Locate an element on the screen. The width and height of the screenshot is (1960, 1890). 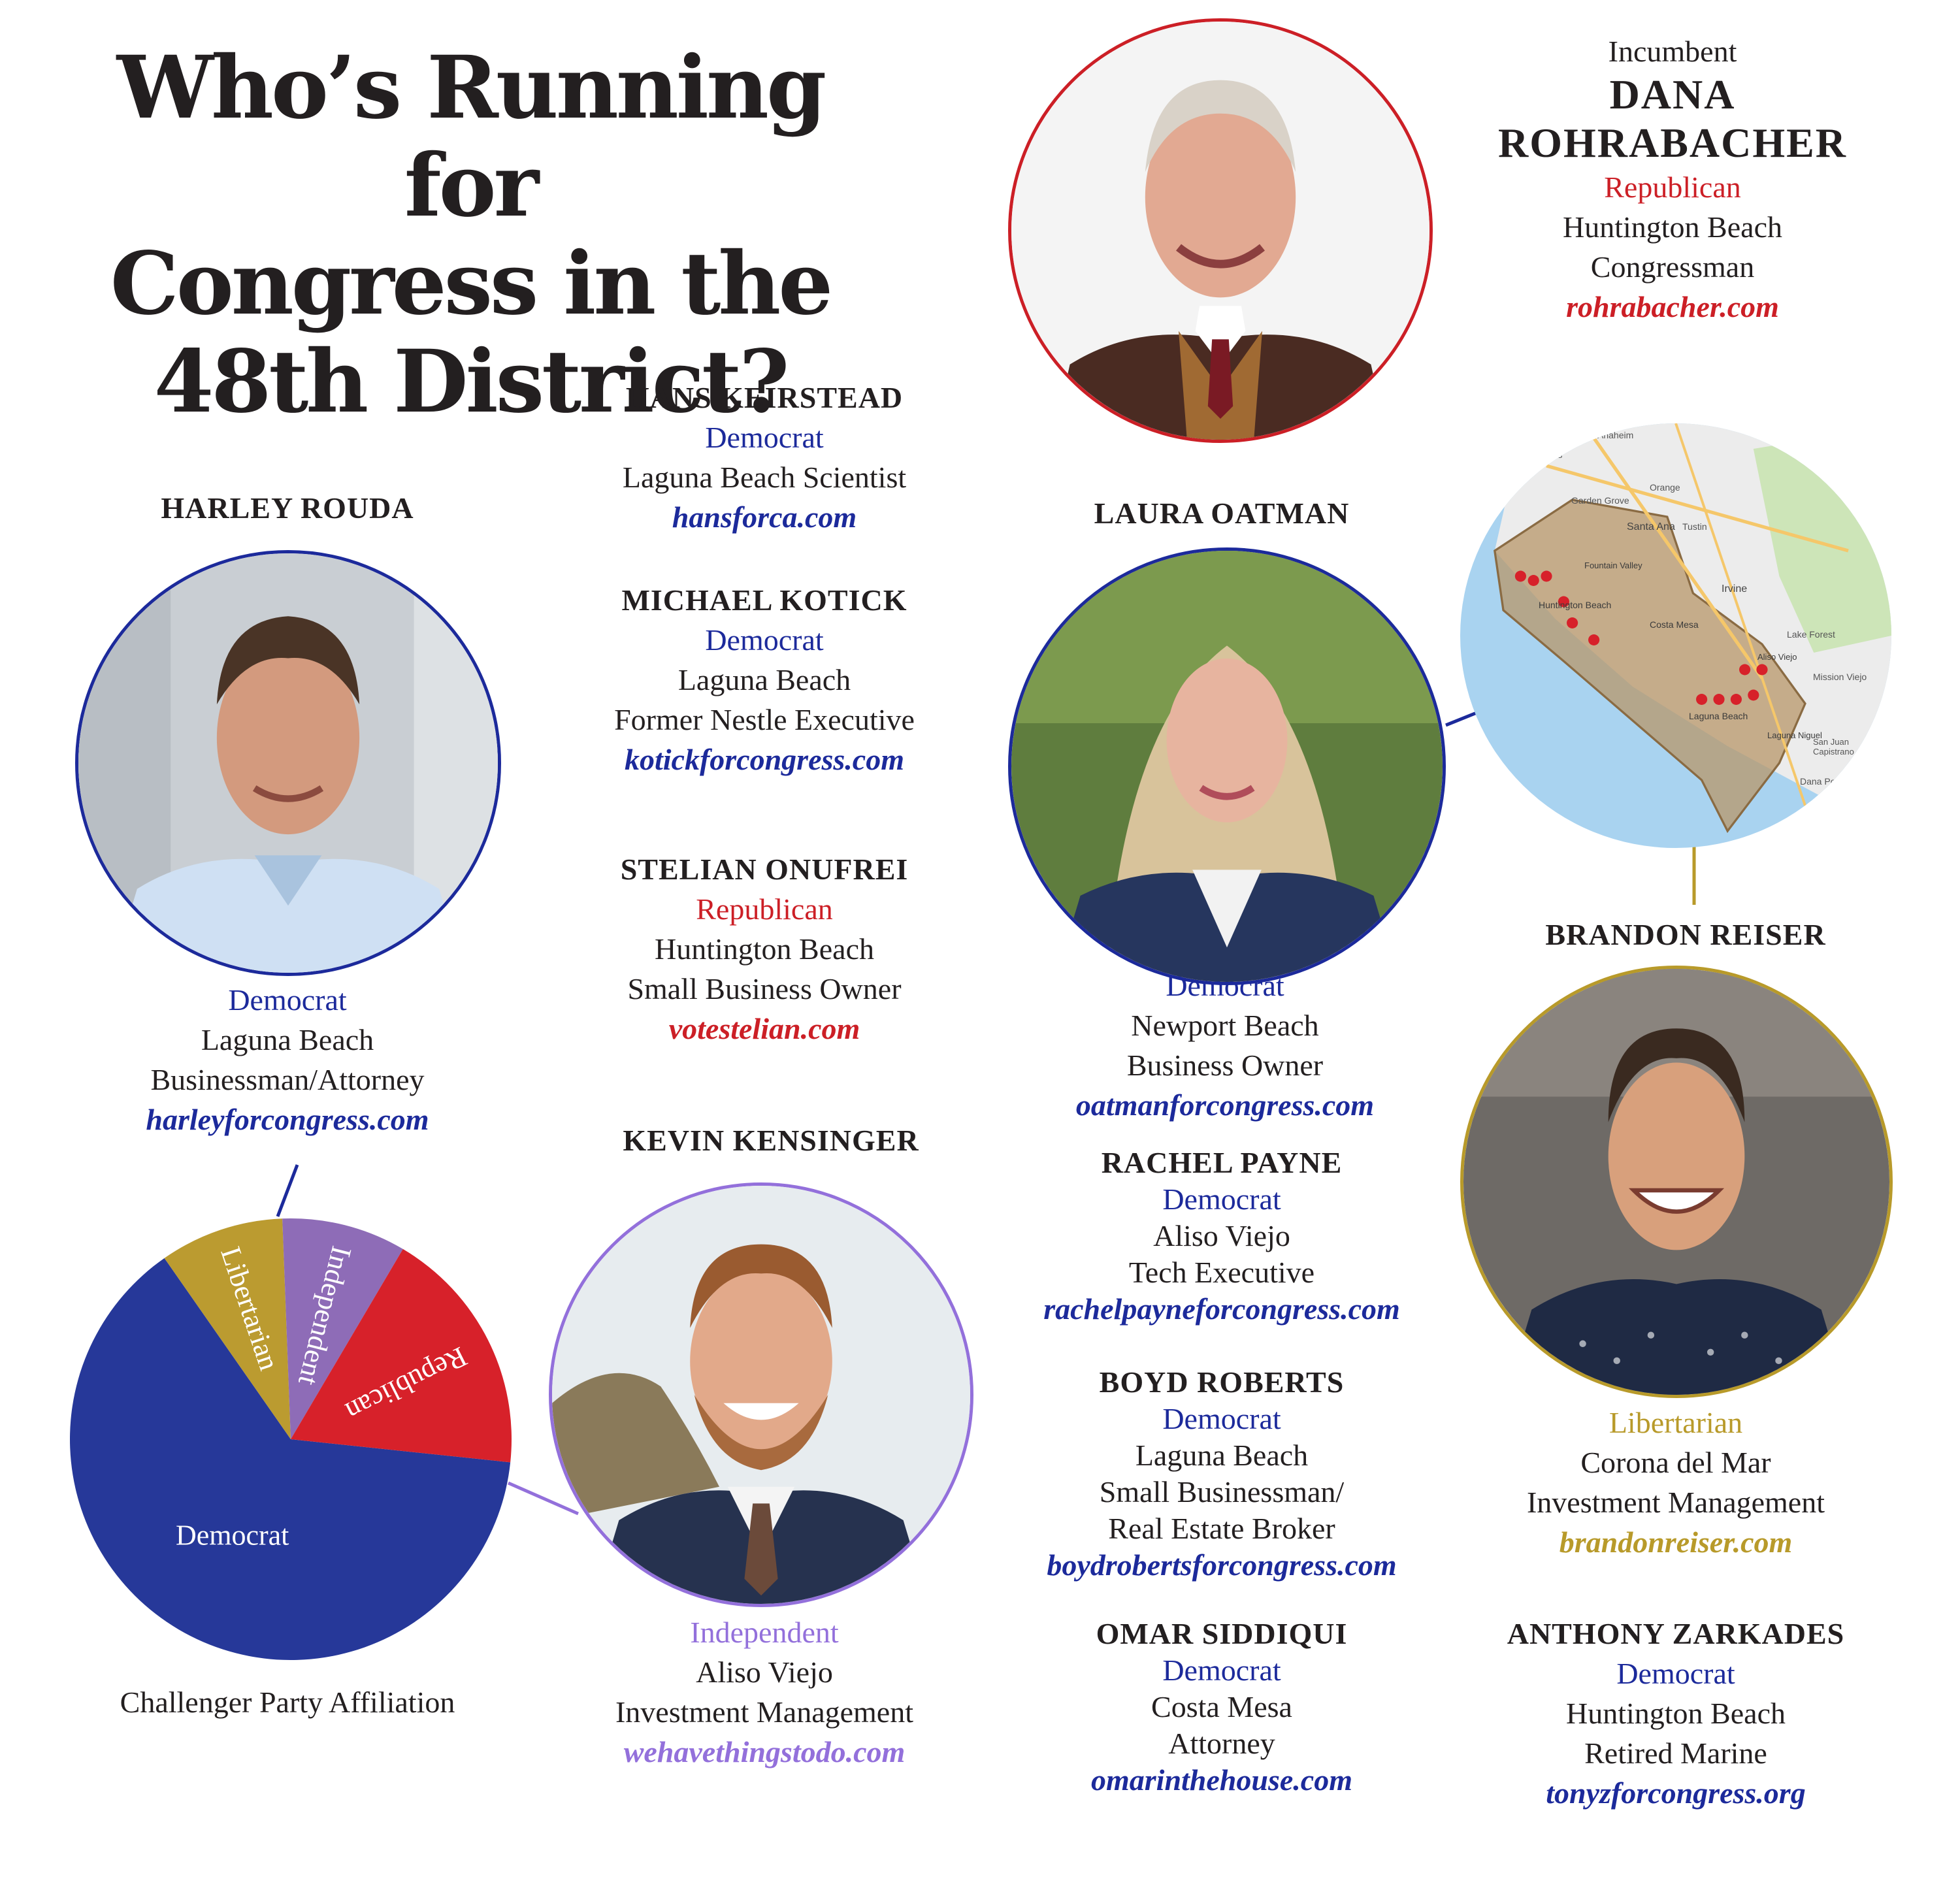
candidate-detail: Small Business Owner is located at coordinates (764, 988).